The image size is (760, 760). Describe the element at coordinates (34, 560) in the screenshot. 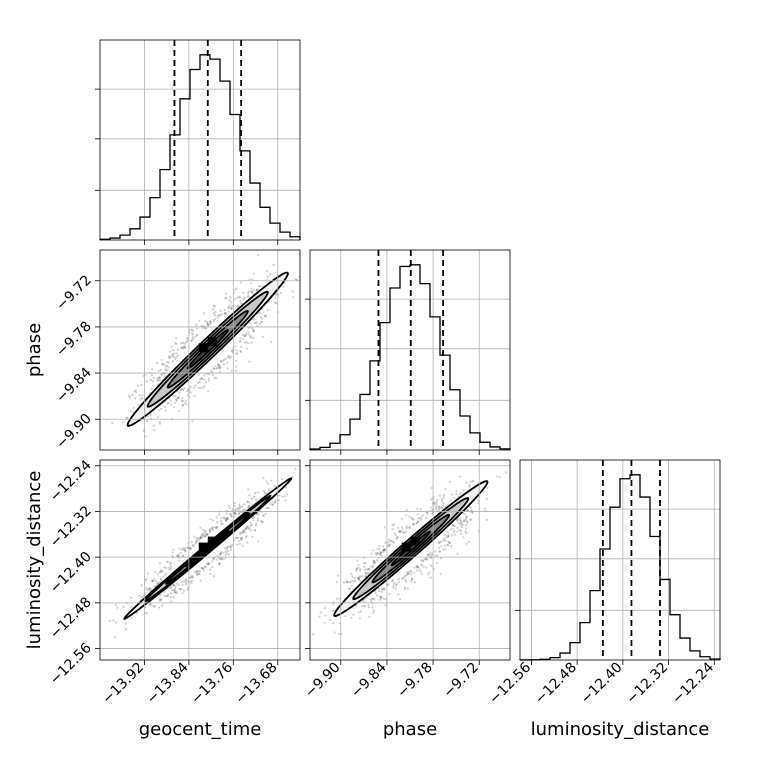

I see `ylabel-luminosity_distance: luminosity_distance` at that location.